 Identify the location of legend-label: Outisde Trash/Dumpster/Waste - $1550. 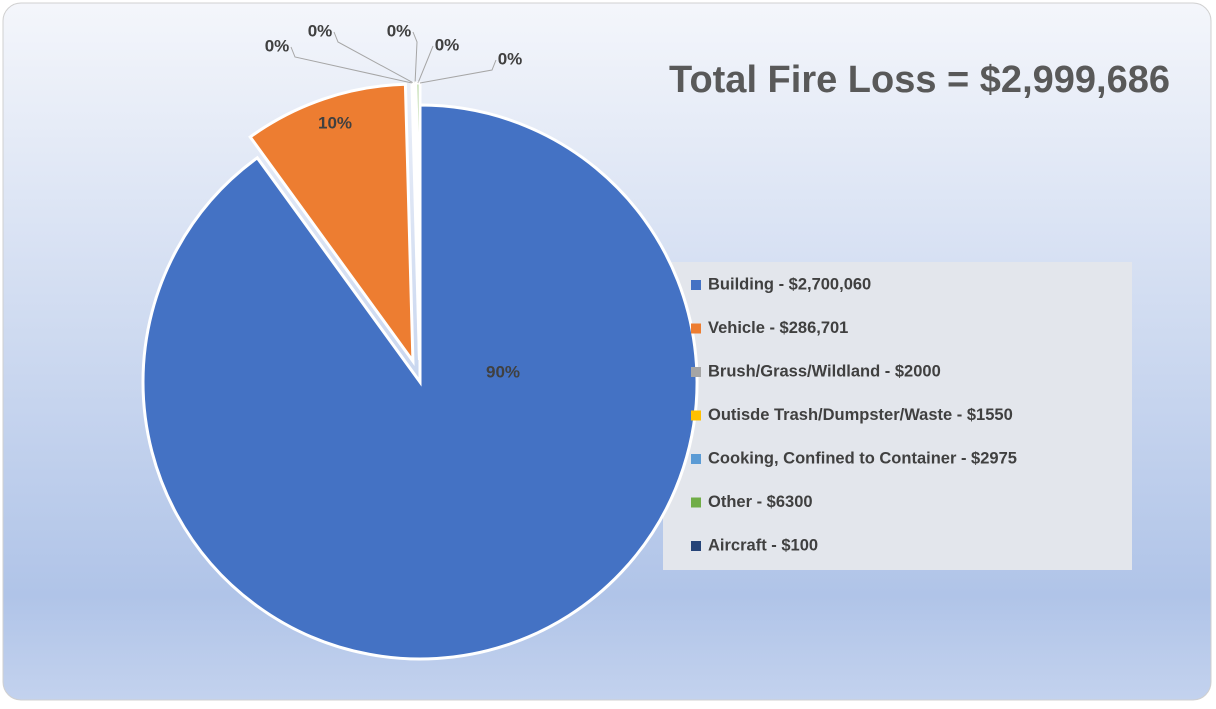
(860, 415).